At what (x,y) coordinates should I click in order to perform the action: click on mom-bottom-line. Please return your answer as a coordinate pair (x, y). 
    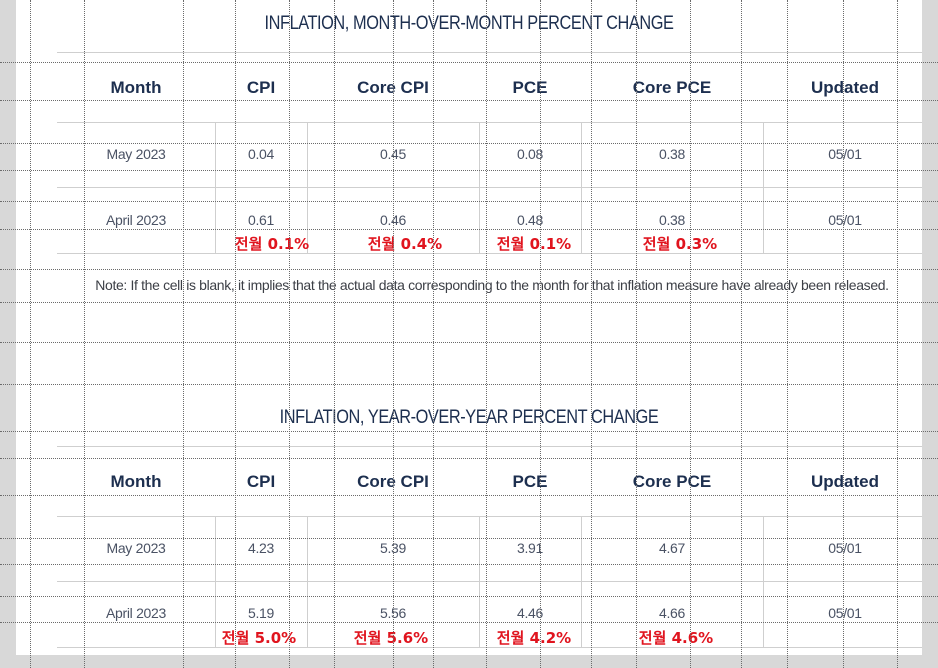
    Looking at the image, I should click on (489, 253).